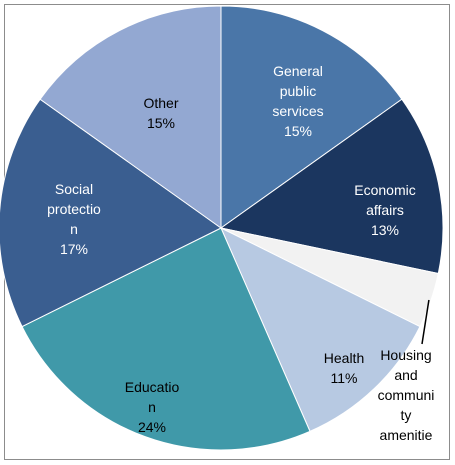 Image resolution: width=455 pixels, height=465 pixels. Describe the element at coordinates (74, 249) in the screenshot. I see `slice-percent-5: 17%` at that location.